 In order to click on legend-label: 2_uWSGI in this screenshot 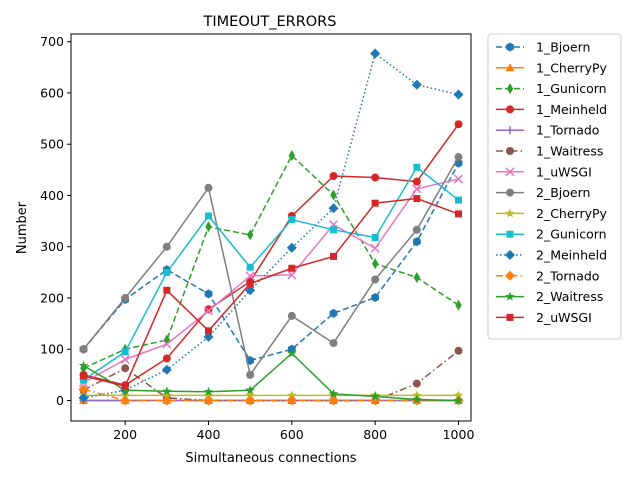, I will do `click(564, 317)`.